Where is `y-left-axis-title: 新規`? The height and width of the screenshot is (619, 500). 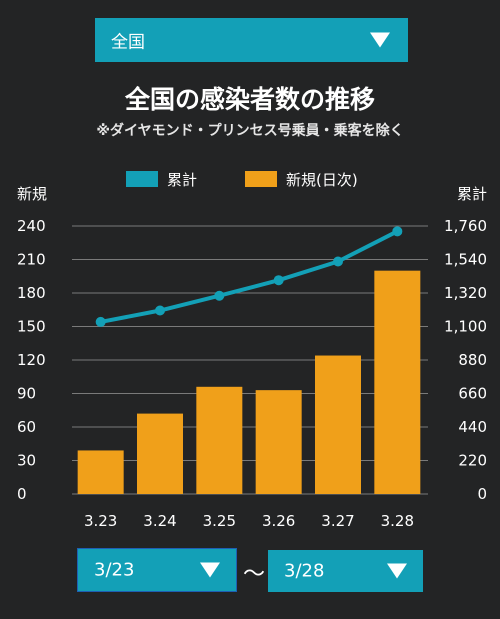
y-left-axis-title: 新規 is located at coordinates (32, 194).